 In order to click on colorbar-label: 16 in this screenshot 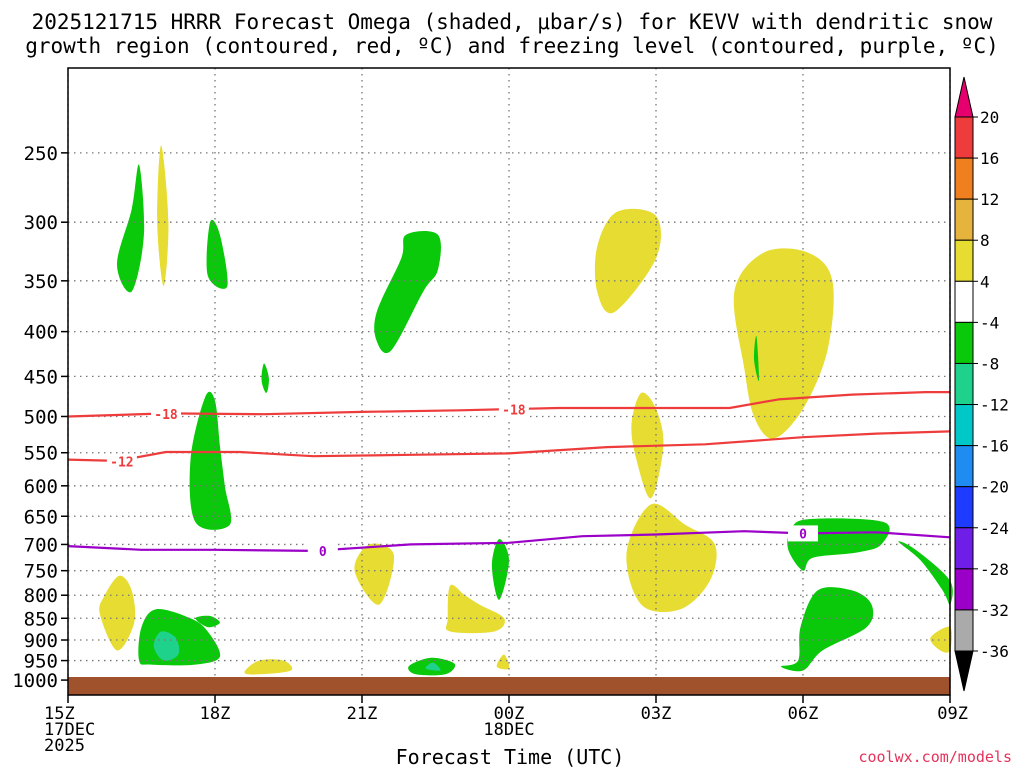, I will do `click(989, 158)`.